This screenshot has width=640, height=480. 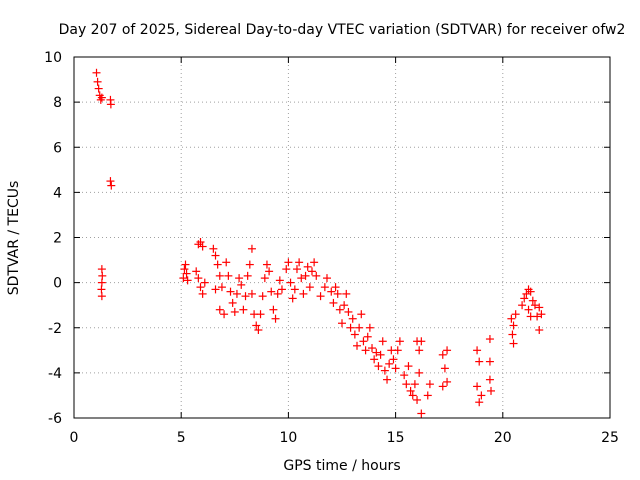 What do you see at coordinates (55, 329) in the screenshot?
I see `y-tick-label: -2` at bounding box center [55, 329].